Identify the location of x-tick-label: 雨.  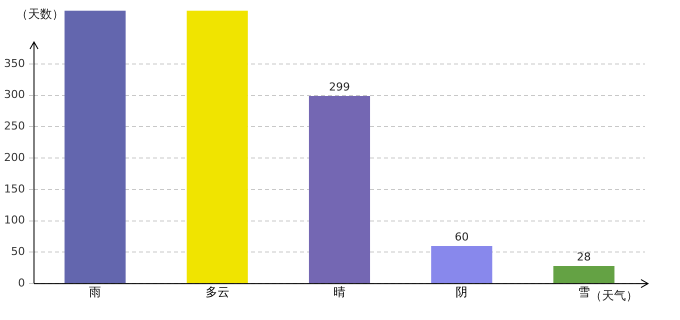
(95, 291).